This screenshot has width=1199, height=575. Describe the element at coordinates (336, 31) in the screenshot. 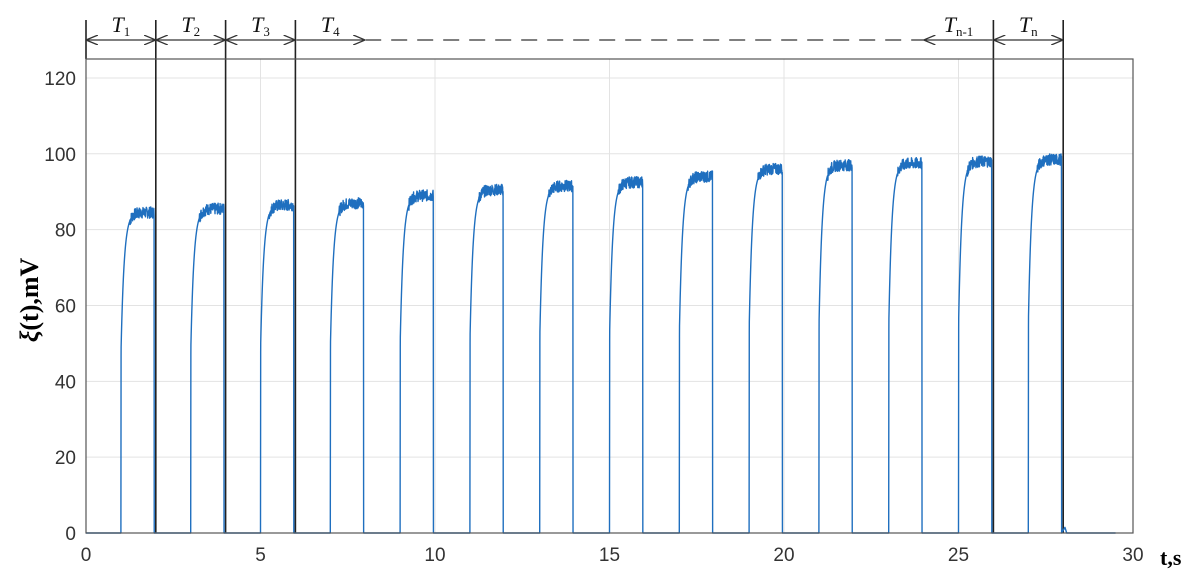

I see `period-label-sub: 4` at that location.